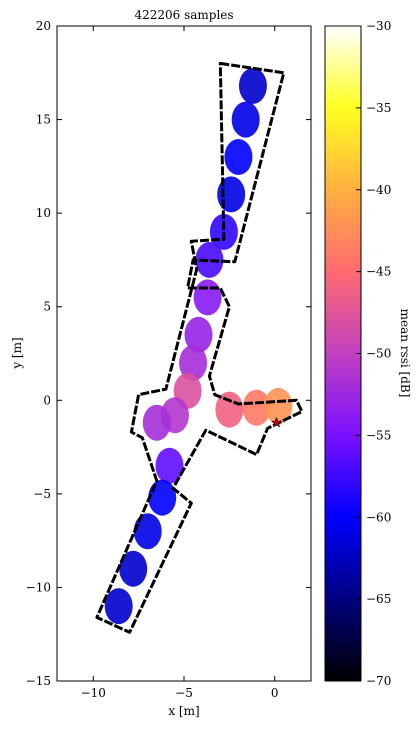  What do you see at coordinates (343, 353) in the screenshot?
I see `colorbar-gradient` at bounding box center [343, 353].